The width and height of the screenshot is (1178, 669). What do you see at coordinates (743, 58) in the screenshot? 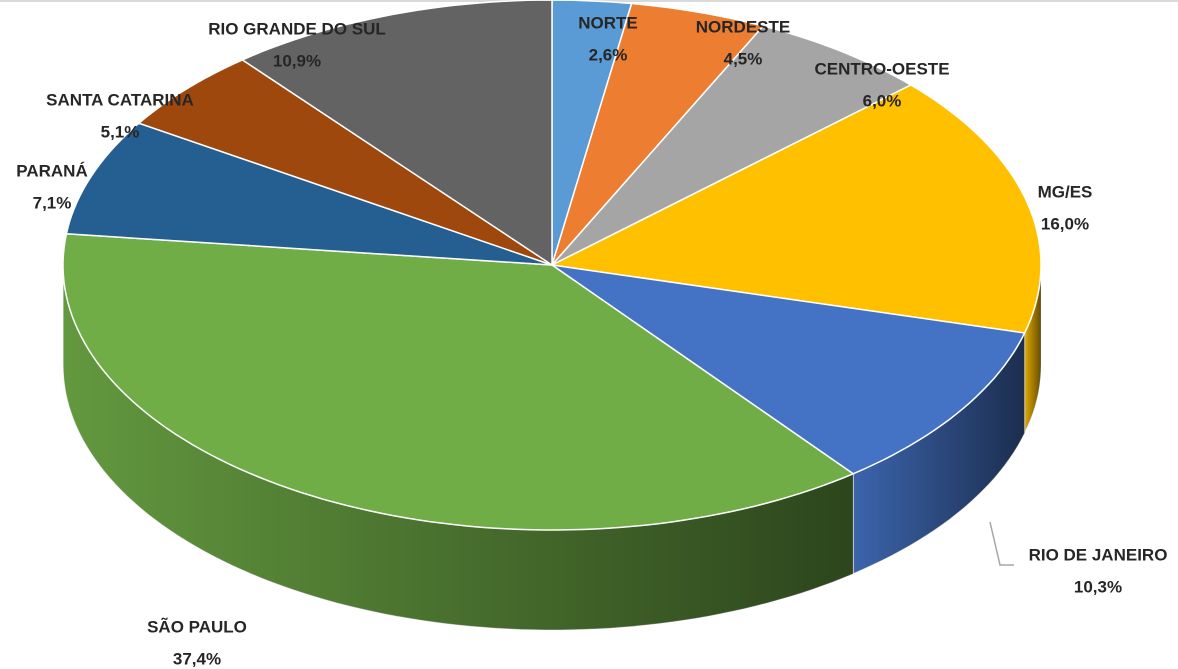
I see `value-label: 4,5%` at bounding box center [743, 58].